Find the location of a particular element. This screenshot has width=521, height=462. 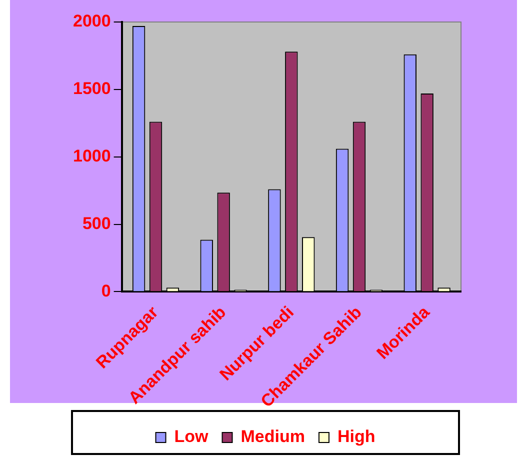

y-tick-label: 1500 is located at coordinates (91, 88).